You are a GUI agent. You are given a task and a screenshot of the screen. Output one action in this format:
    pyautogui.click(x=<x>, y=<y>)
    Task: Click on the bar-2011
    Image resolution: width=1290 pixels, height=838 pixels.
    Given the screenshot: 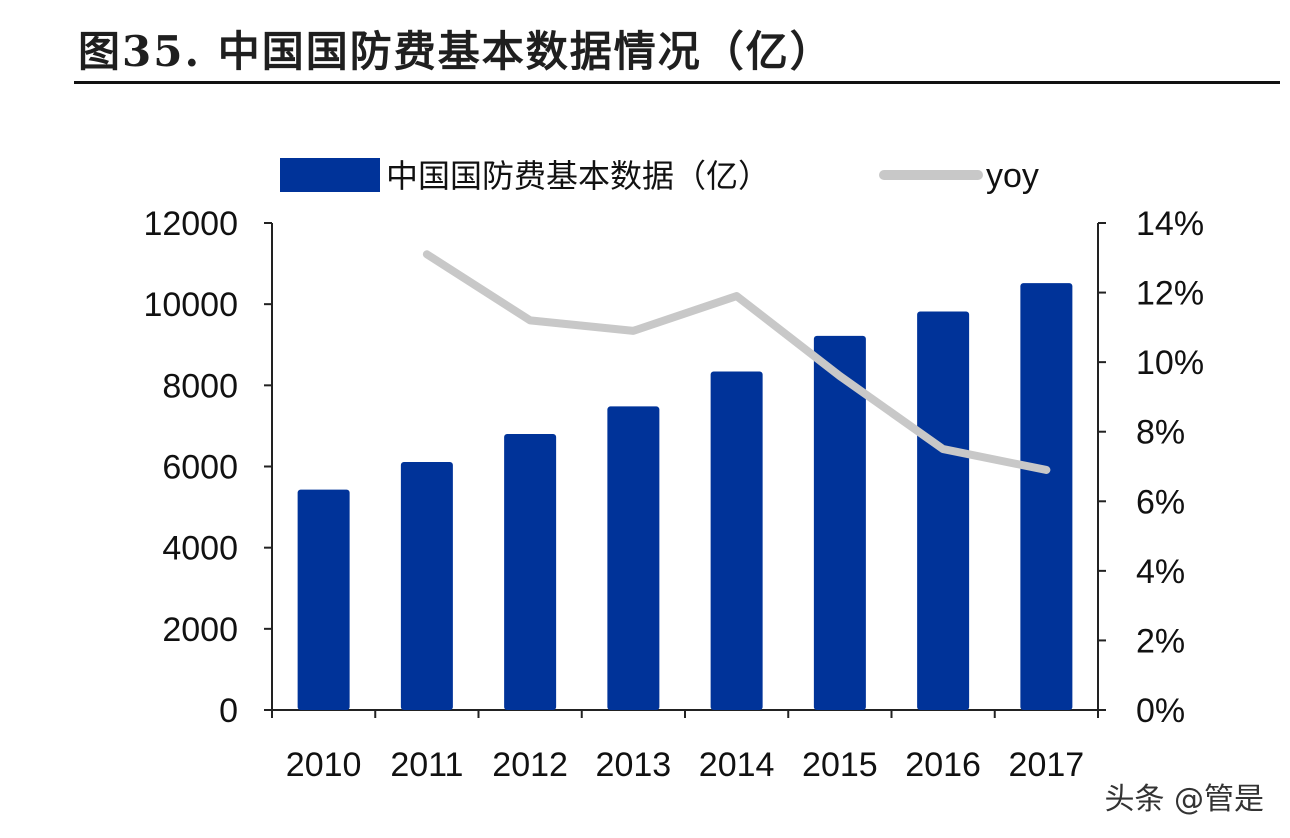 What is the action you would take?
    pyautogui.click(x=426, y=586)
    